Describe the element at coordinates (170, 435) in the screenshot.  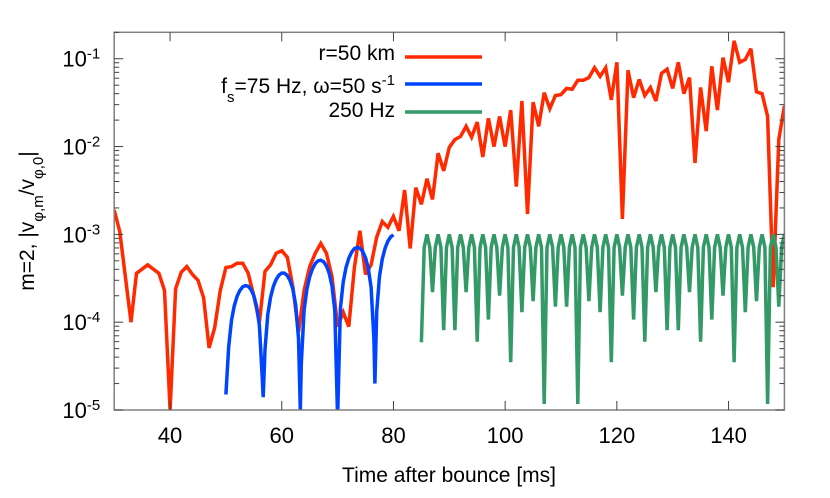
I see `x-tick-label: 40` at that location.